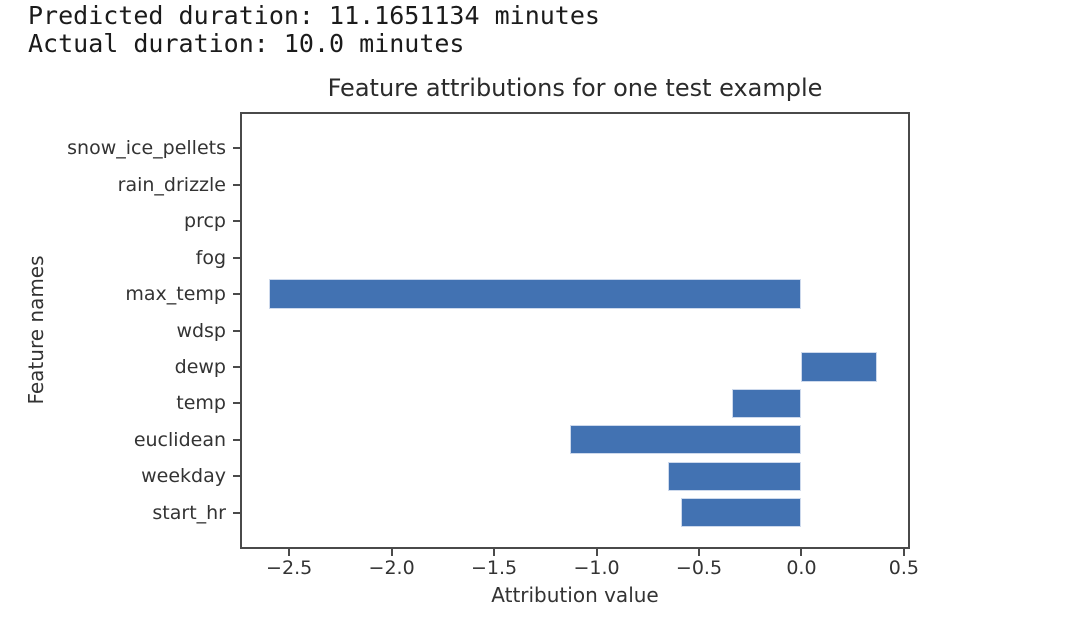  What do you see at coordinates (183, 476) in the screenshot?
I see `y-category-label: weekday` at bounding box center [183, 476].